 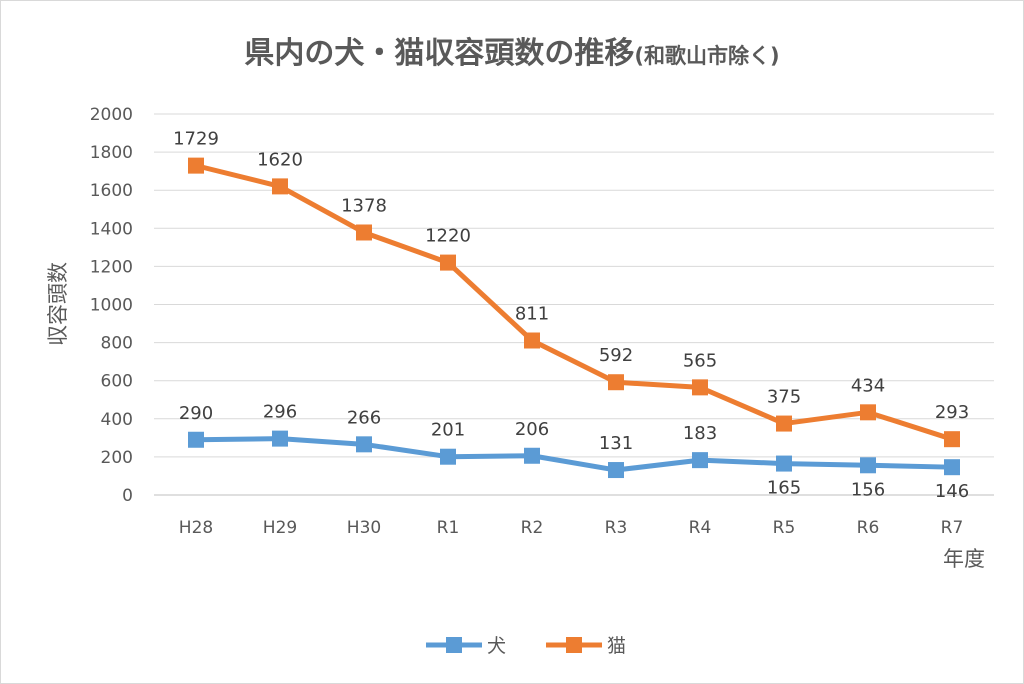 What do you see at coordinates (784, 397) in the screenshot?
I see `data-label: 375` at bounding box center [784, 397].